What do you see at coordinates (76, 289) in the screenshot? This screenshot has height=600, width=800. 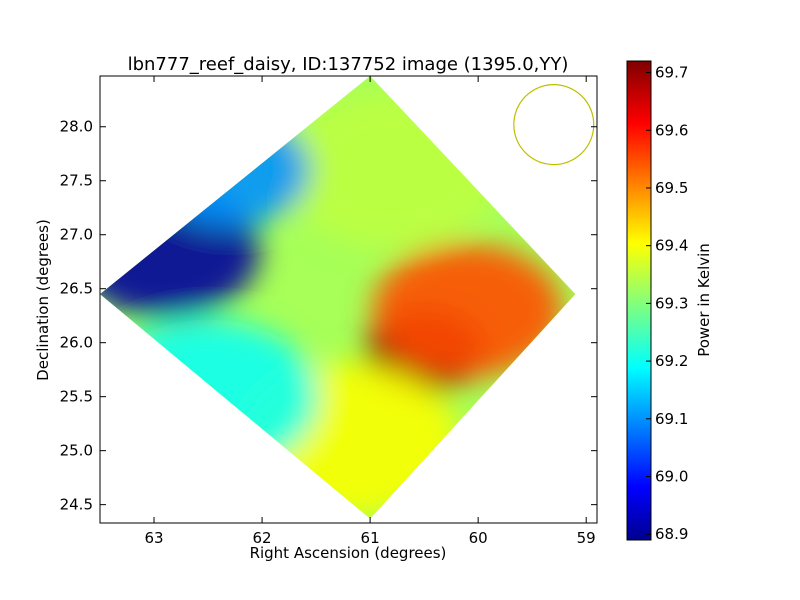 I see `y-tick-label: 26.5` at bounding box center [76, 289].